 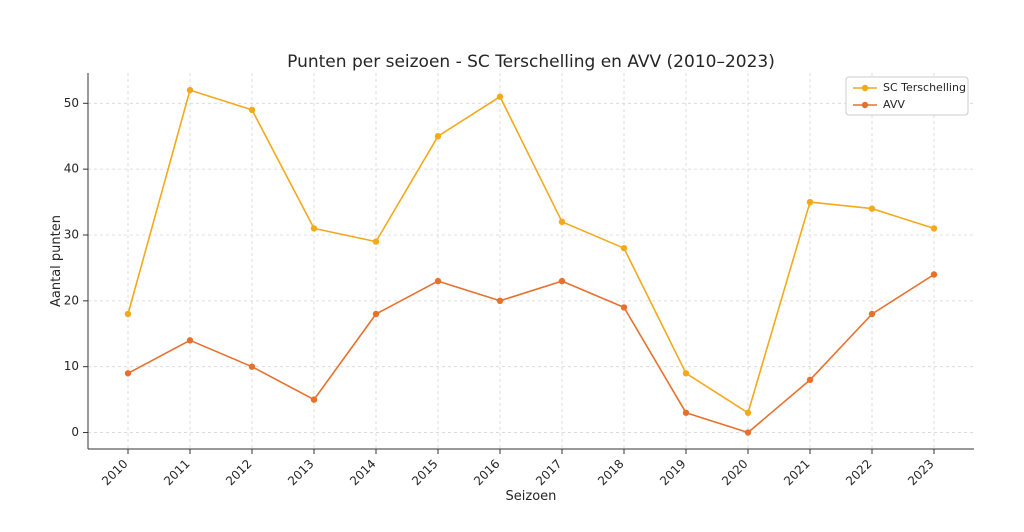 I want to click on x-tick-label: 2015, so click(x=424, y=472).